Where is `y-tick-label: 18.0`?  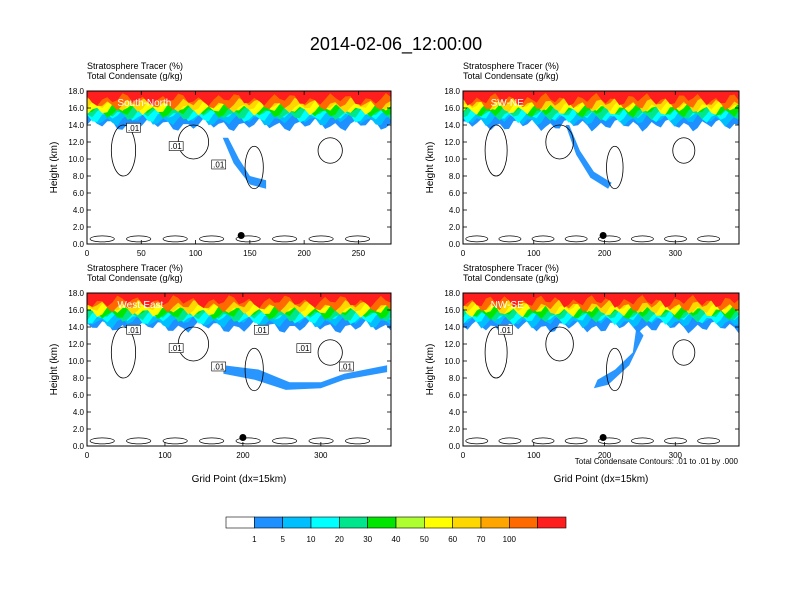 y-tick-label: 18.0 is located at coordinates (76, 91).